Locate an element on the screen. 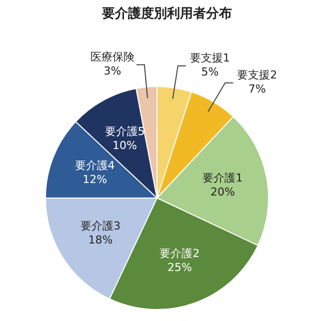  data-label: 10% is located at coordinates (124, 145).